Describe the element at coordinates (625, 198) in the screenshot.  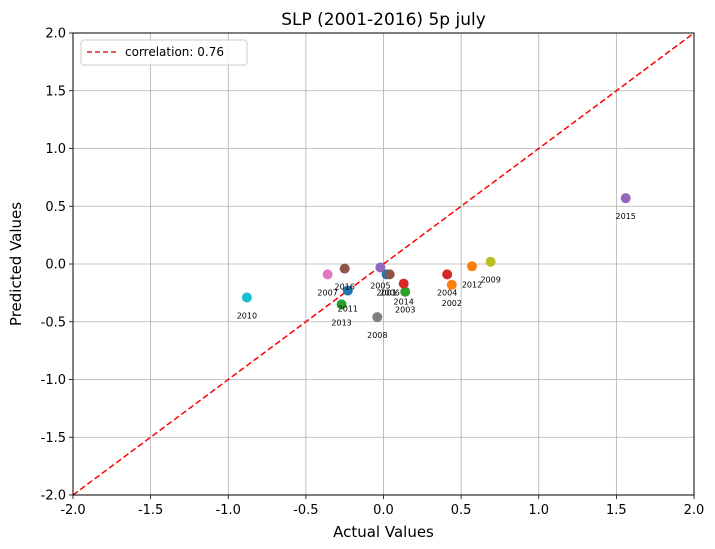
I see `data-point-2015` at that location.